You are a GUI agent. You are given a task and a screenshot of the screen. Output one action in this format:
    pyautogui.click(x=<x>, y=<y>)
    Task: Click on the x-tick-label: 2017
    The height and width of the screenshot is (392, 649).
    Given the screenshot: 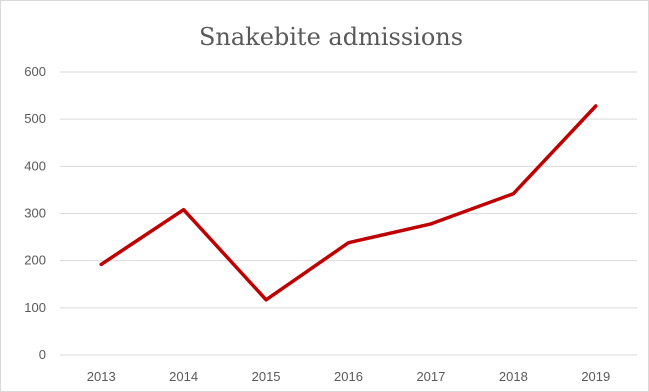 What is the action you would take?
    pyautogui.click(x=430, y=376)
    